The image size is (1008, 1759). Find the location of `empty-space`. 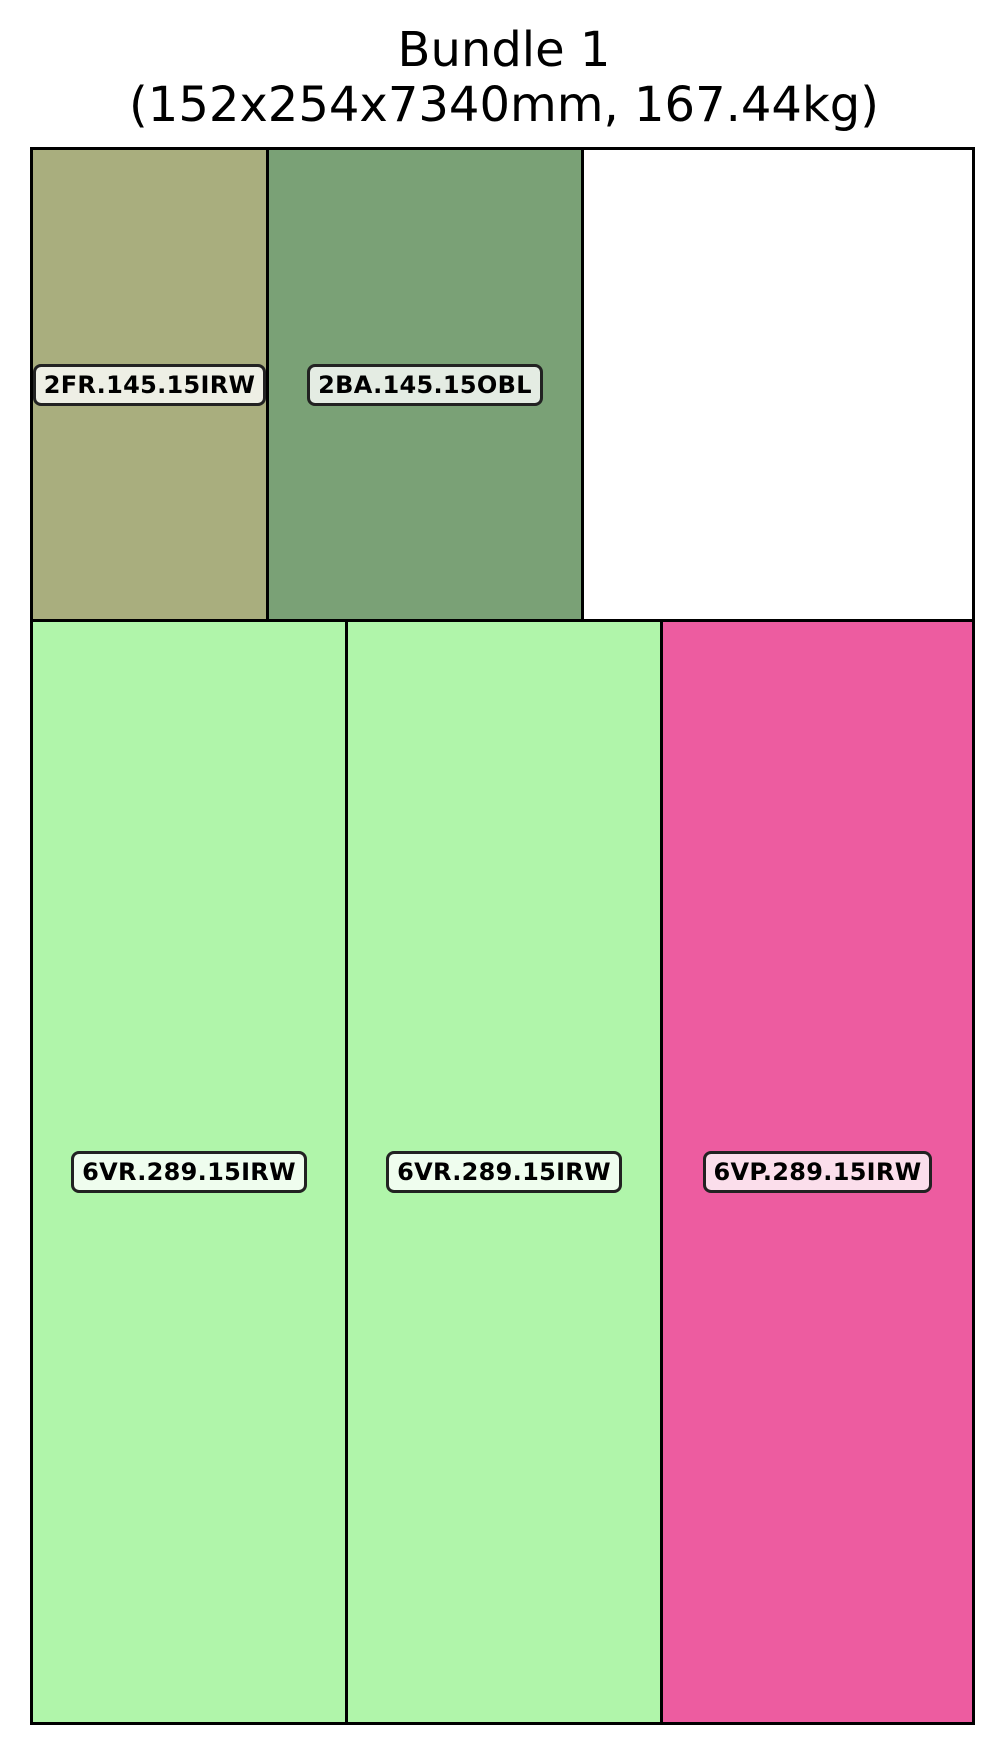

empty-space is located at coordinates (778, 384).